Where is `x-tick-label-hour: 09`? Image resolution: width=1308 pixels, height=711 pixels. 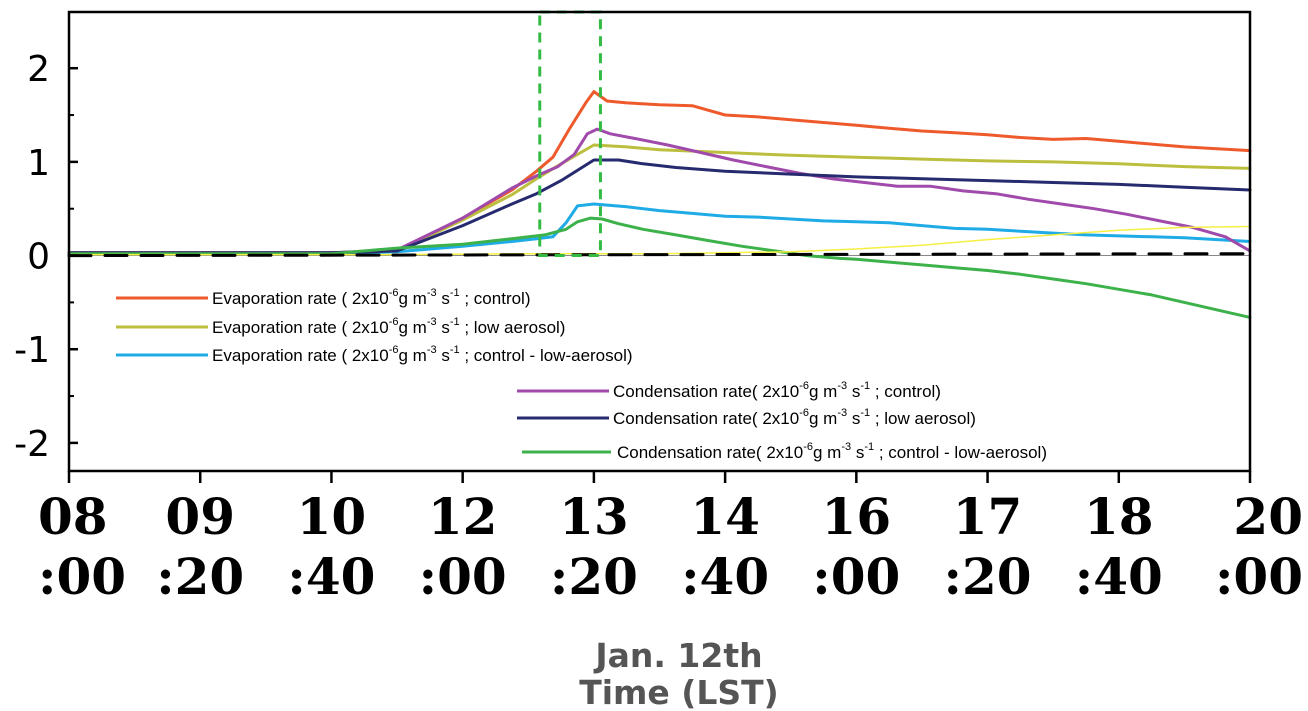
x-tick-label-hour: 09 is located at coordinates (200, 516).